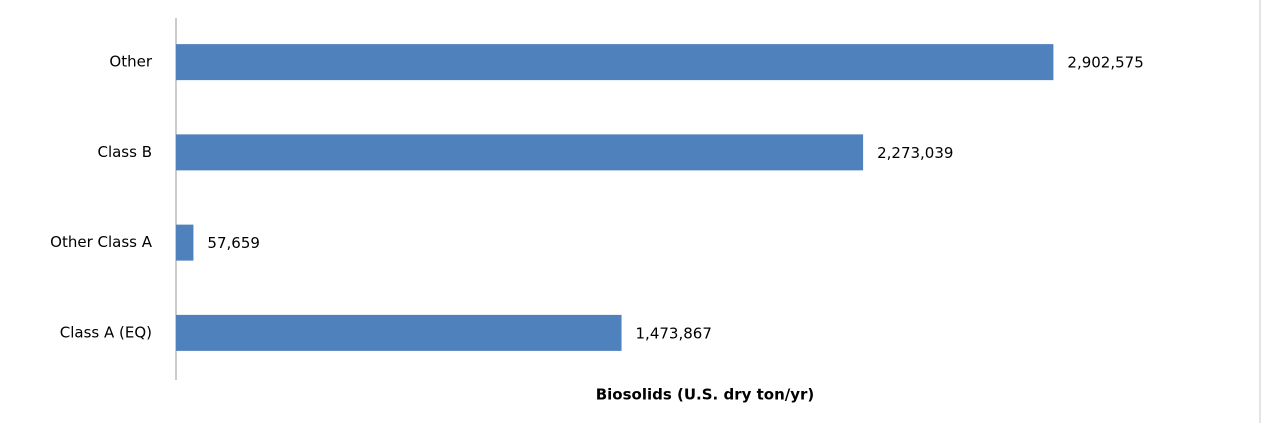 The image size is (1264, 423). Describe the element at coordinates (1105, 63) in the screenshot. I see `data-label: 2,902,575` at that location.